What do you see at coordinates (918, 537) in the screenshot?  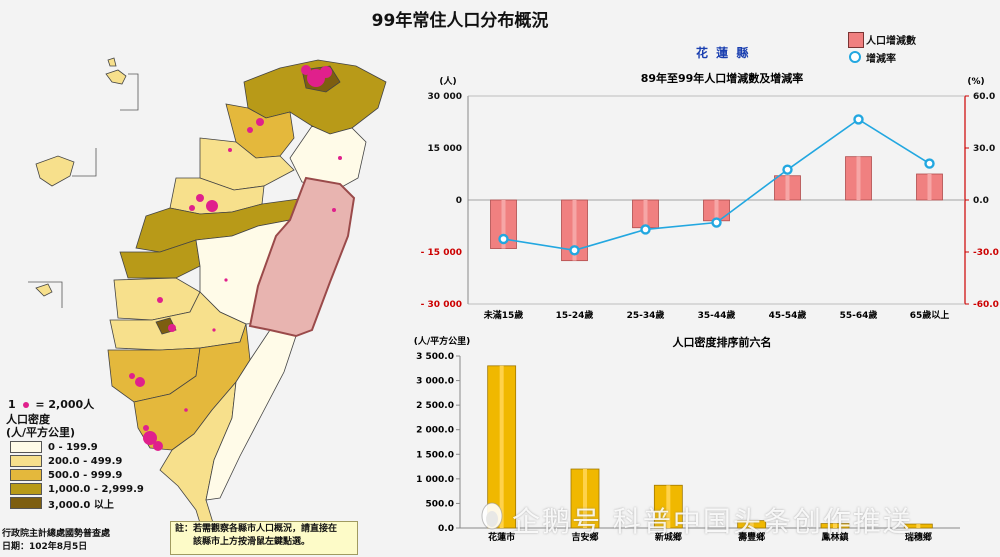 I see `chart2-category-label: 瑞穗鄉` at bounding box center [918, 537].